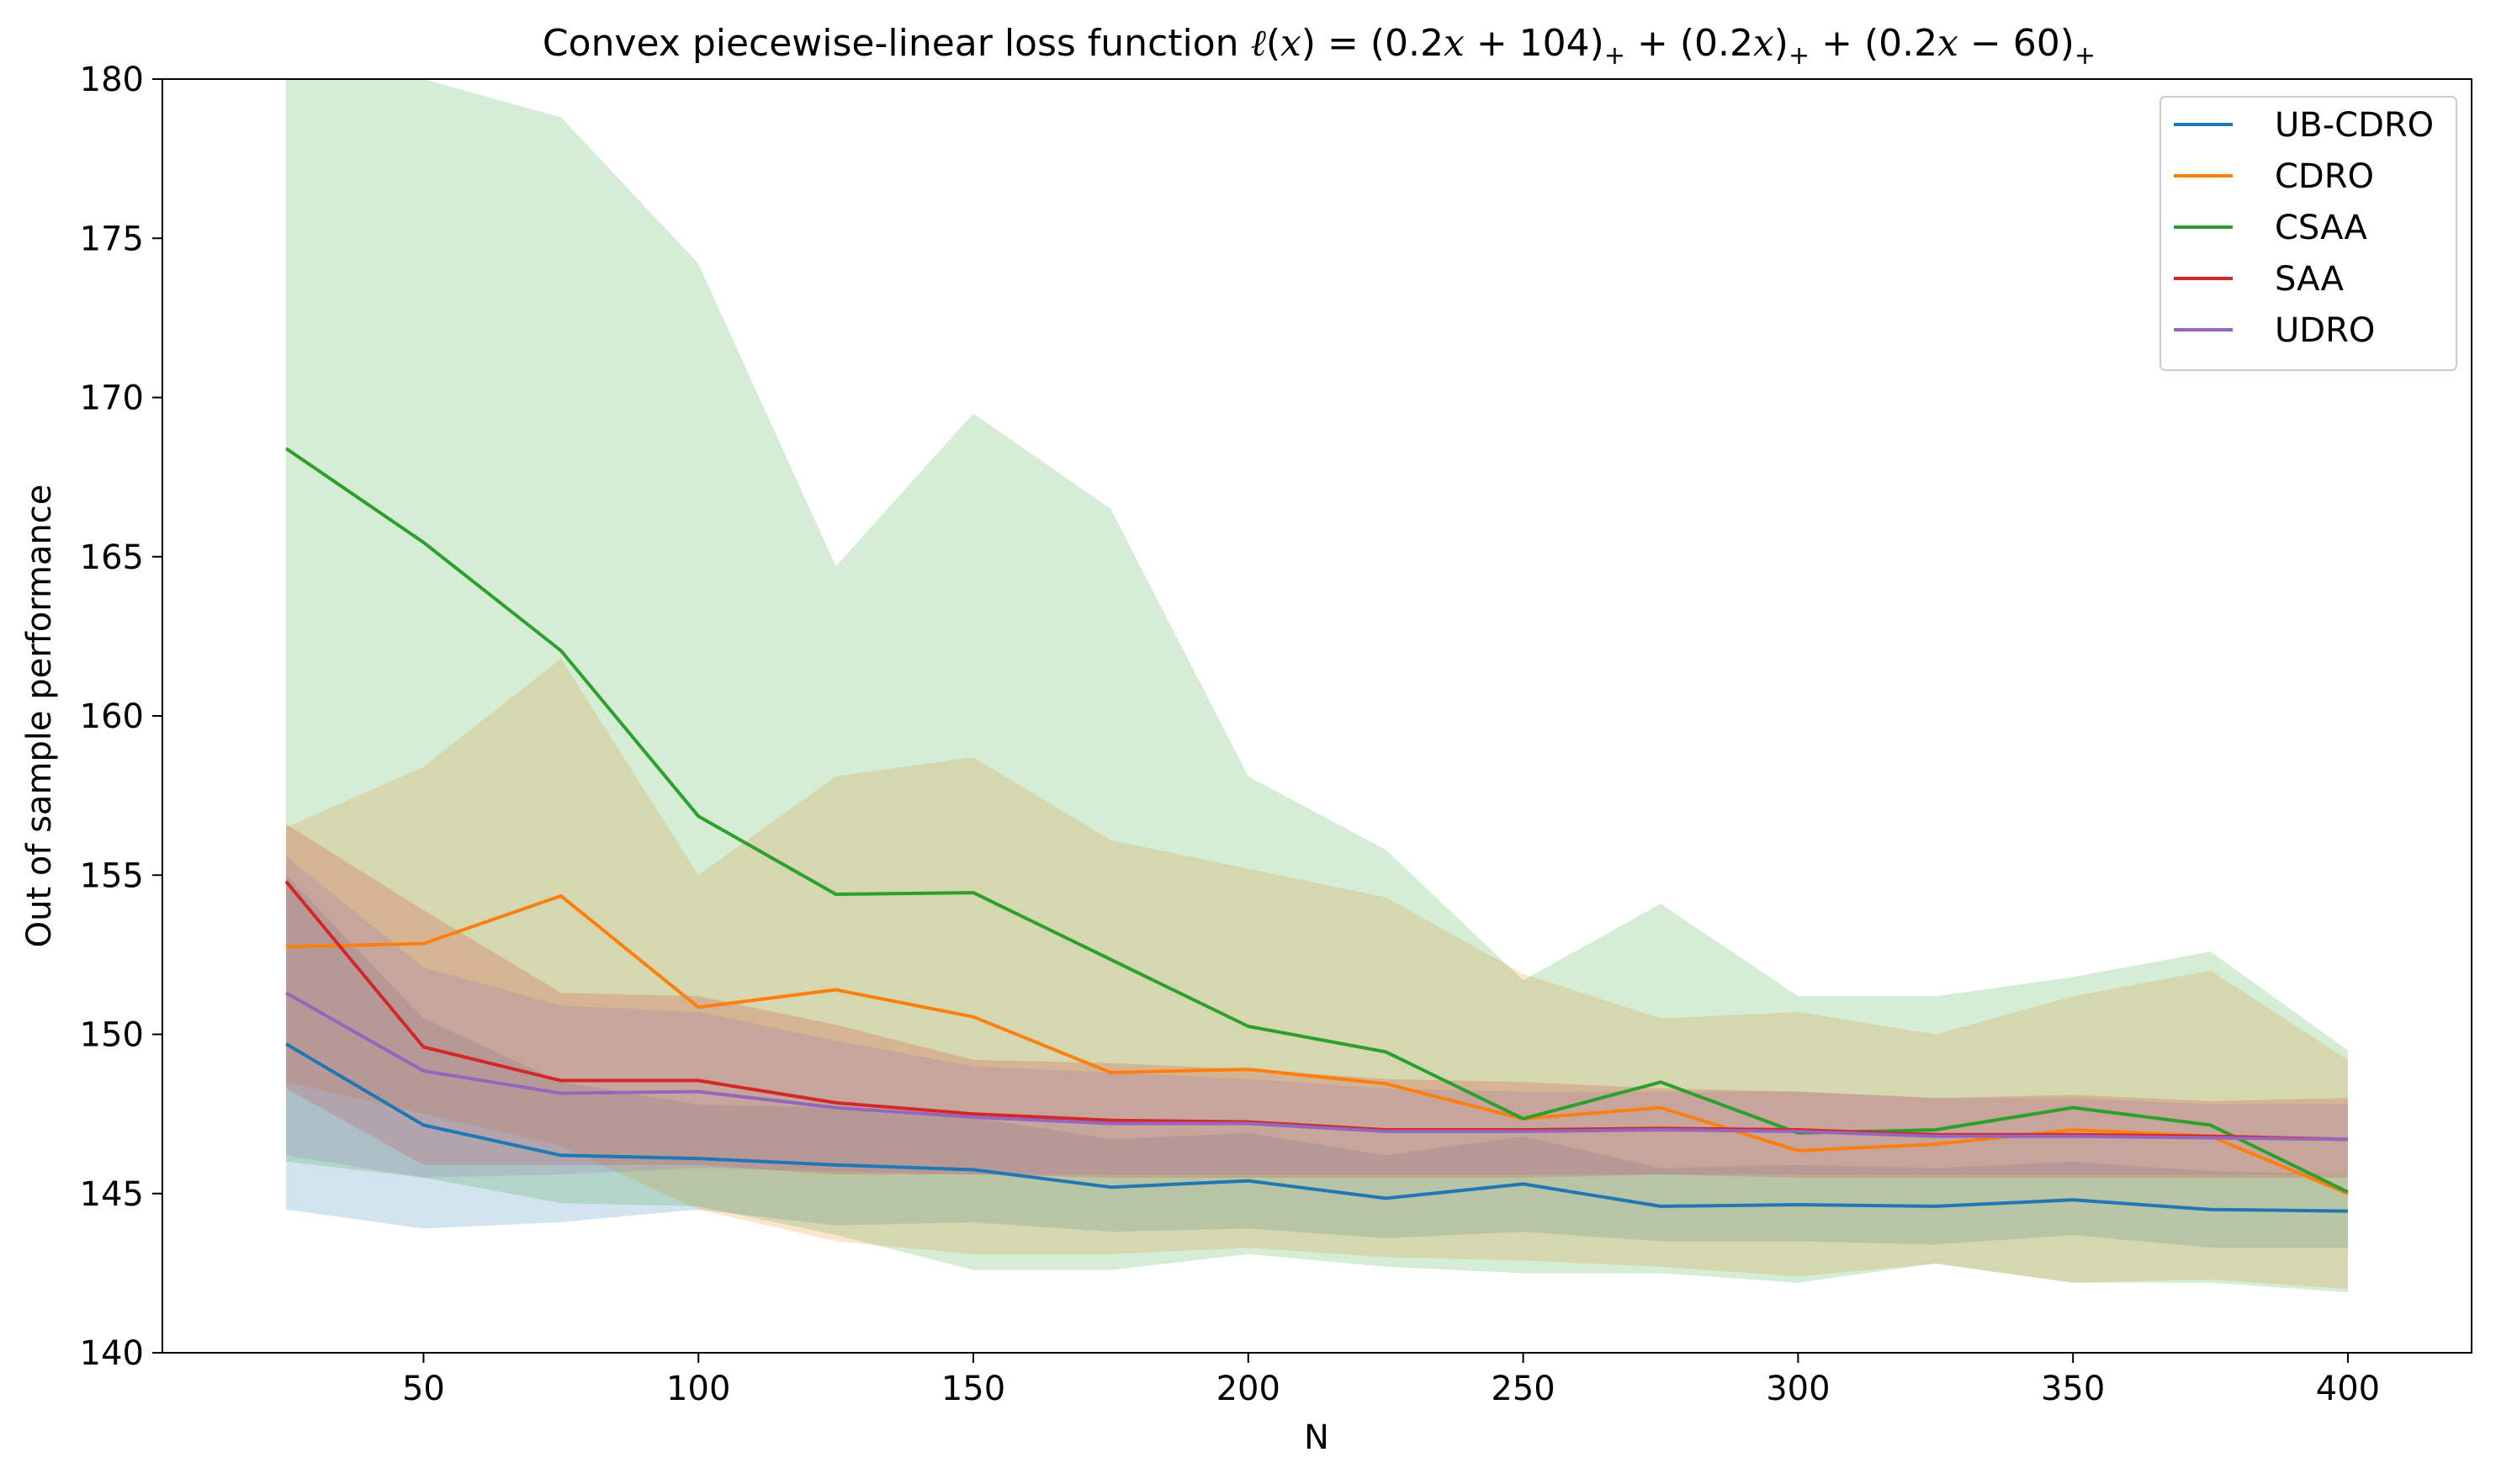 This screenshot has width=2496, height=1484. What do you see at coordinates (2310, 279) in the screenshot?
I see `legend-label-saa: SAA` at bounding box center [2310, 279].